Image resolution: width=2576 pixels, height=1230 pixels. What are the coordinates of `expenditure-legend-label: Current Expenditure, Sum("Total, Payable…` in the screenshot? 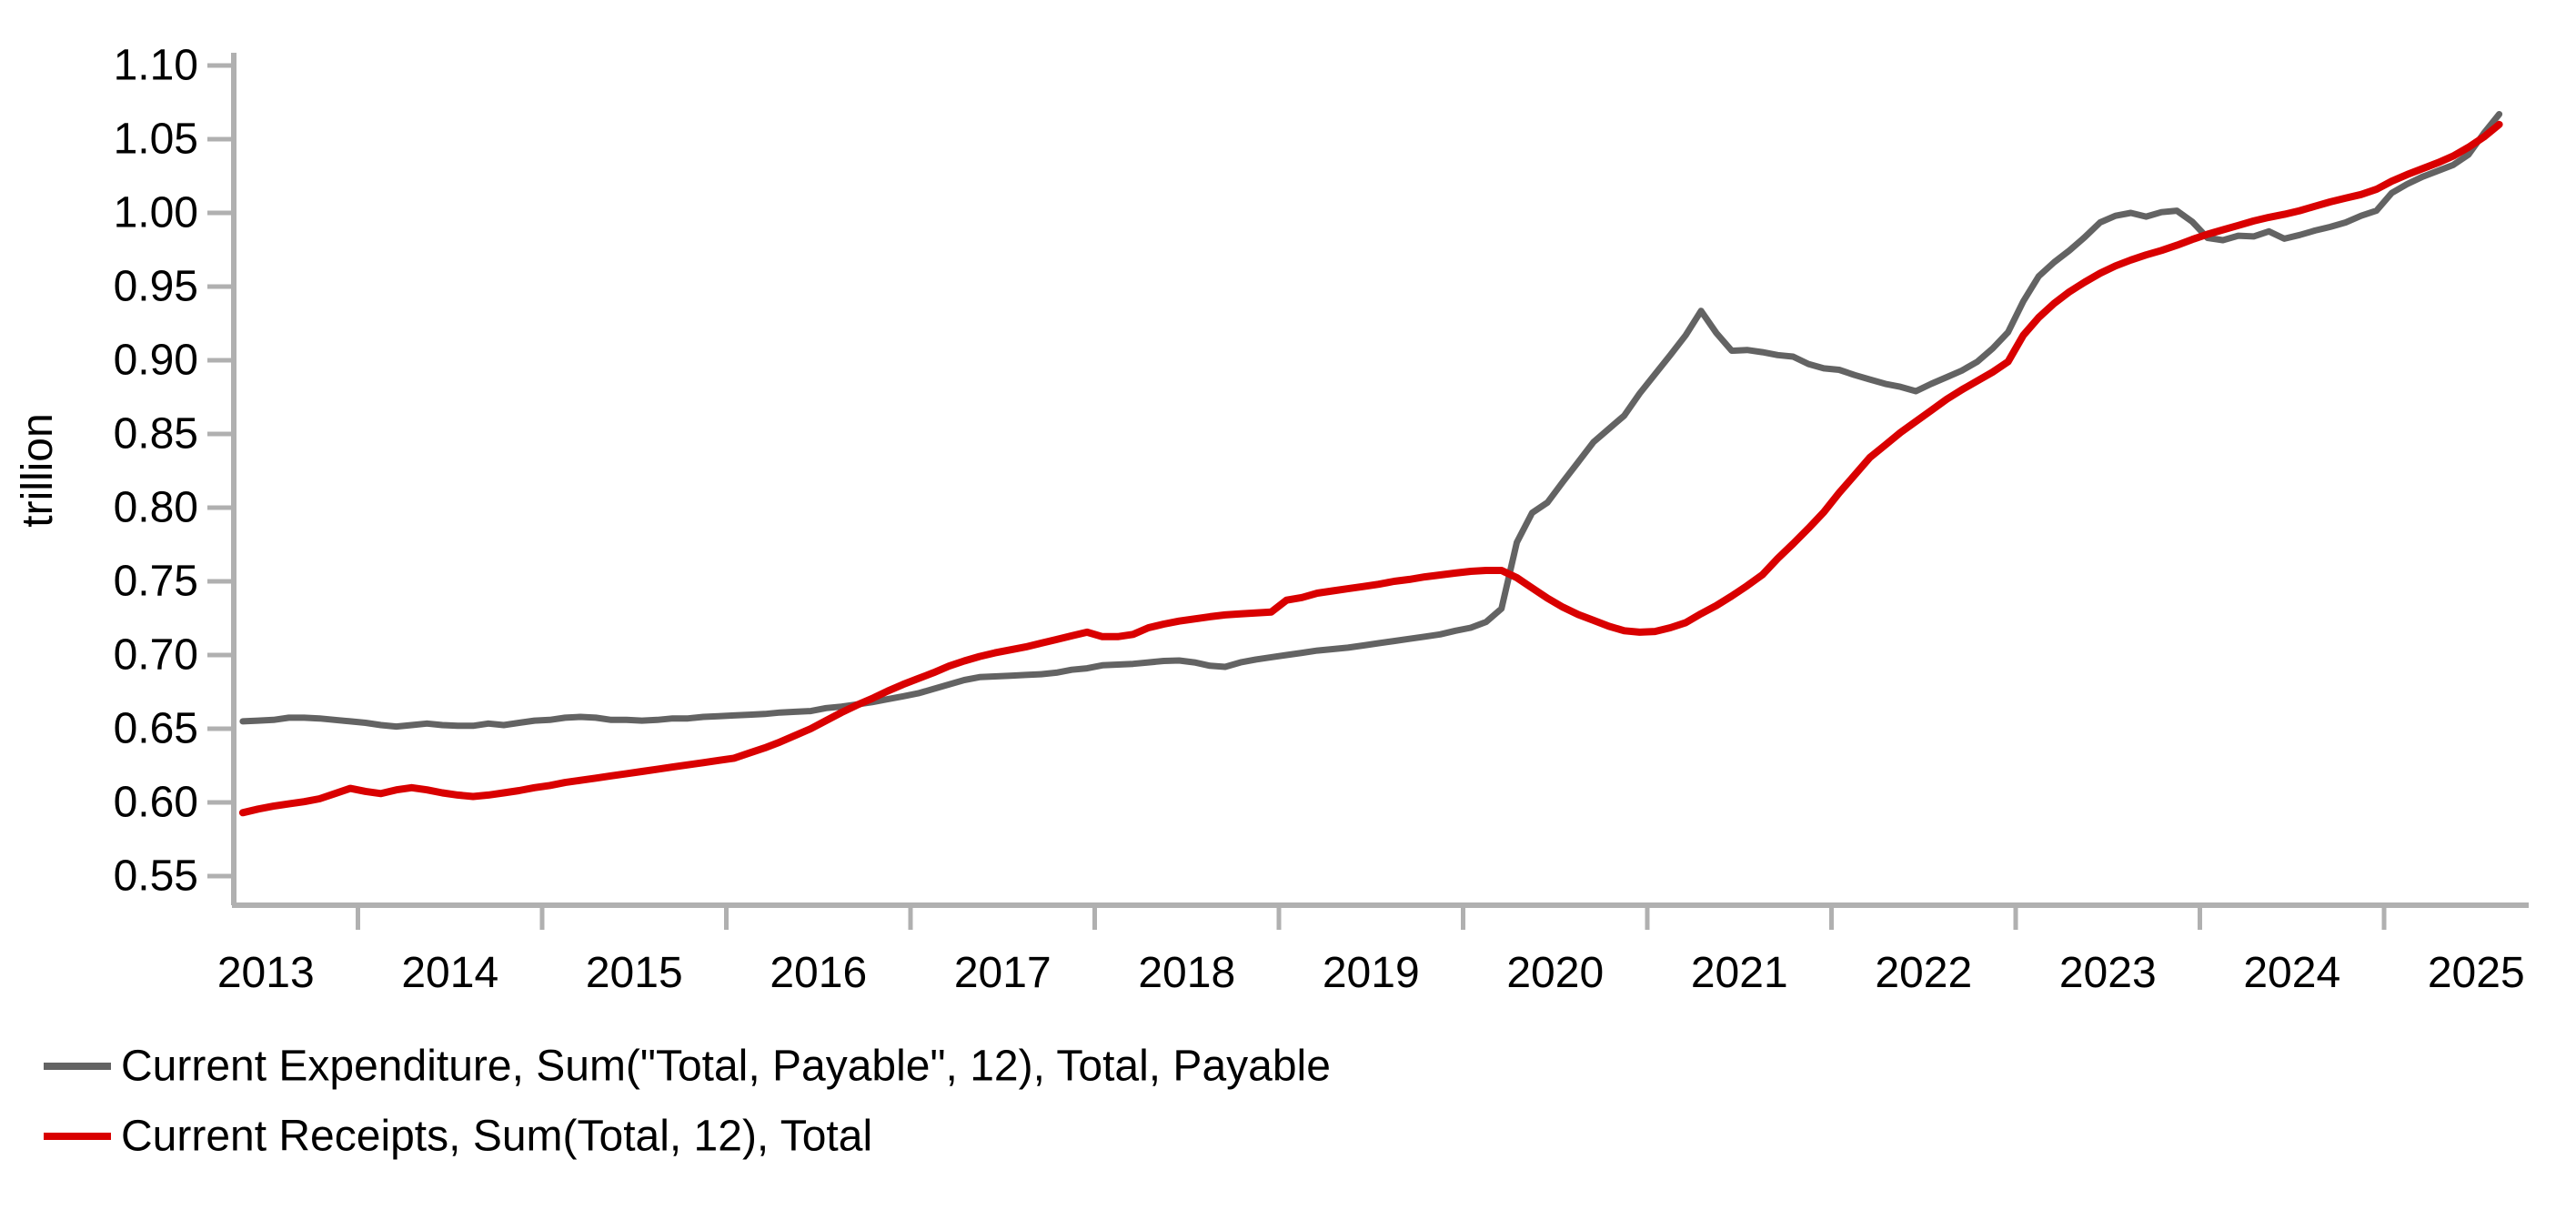 It's located at (726, 1067).